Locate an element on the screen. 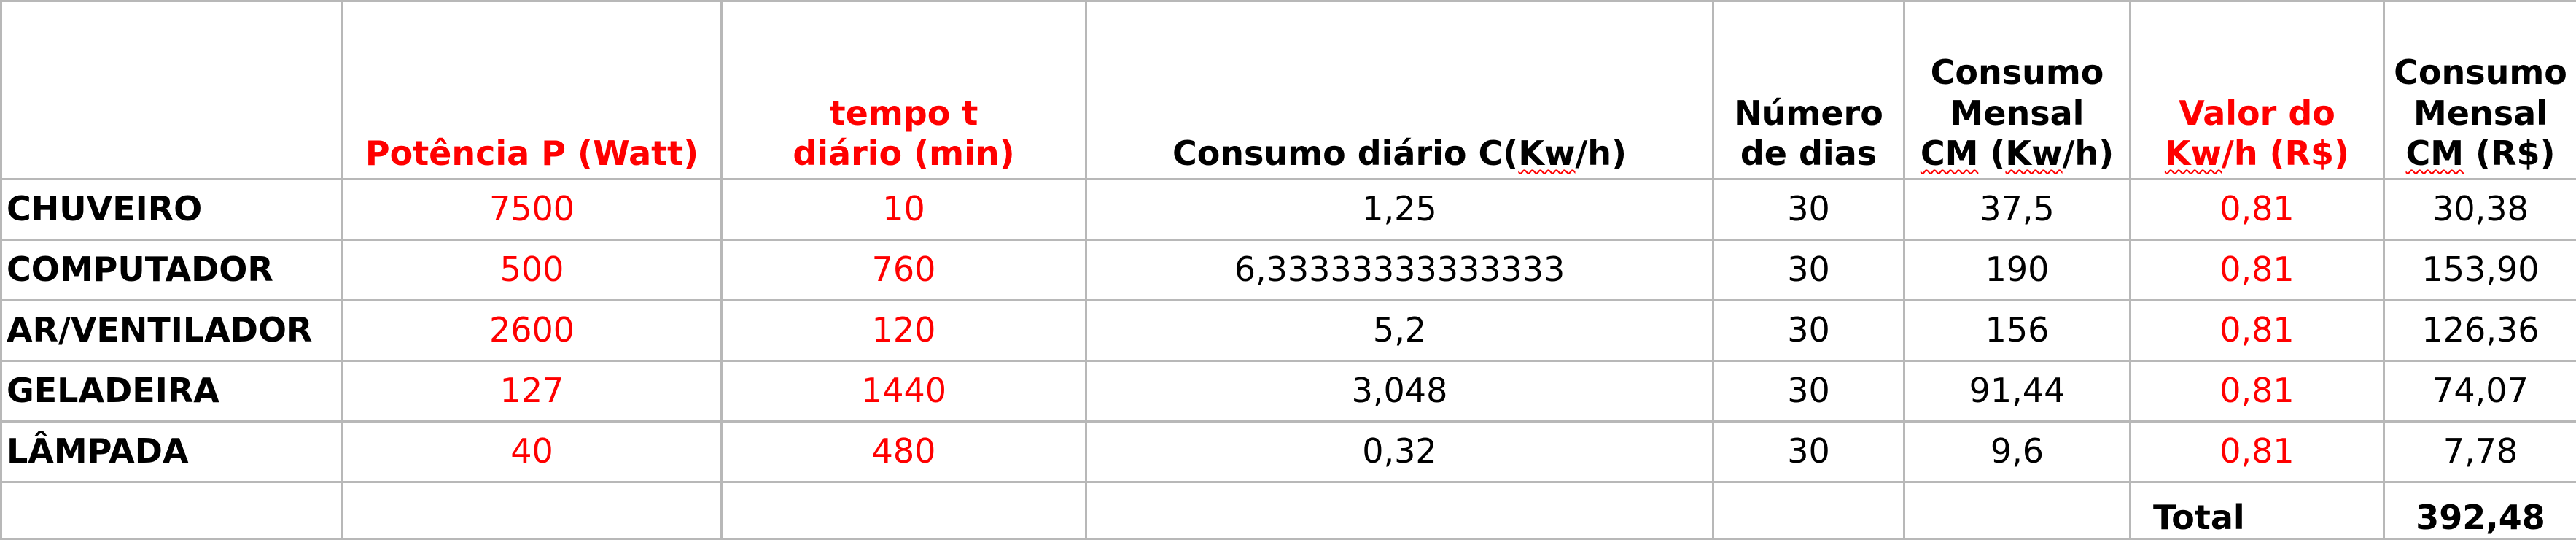 Image resolution: width=2576 pixels, height=540 pixels. header-days-line1: Número is located at coordinates (1808, 113).